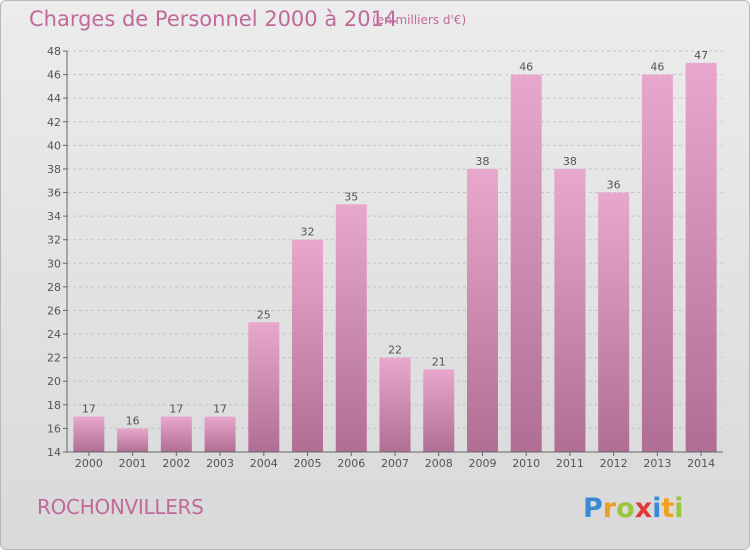 Image resolution: width=750 pixels, height=550 pixels. What do you see at coordinates (657, 463) in the screenshot?
I see `x-tick-label: 2013` at bounding box center [657, 463].